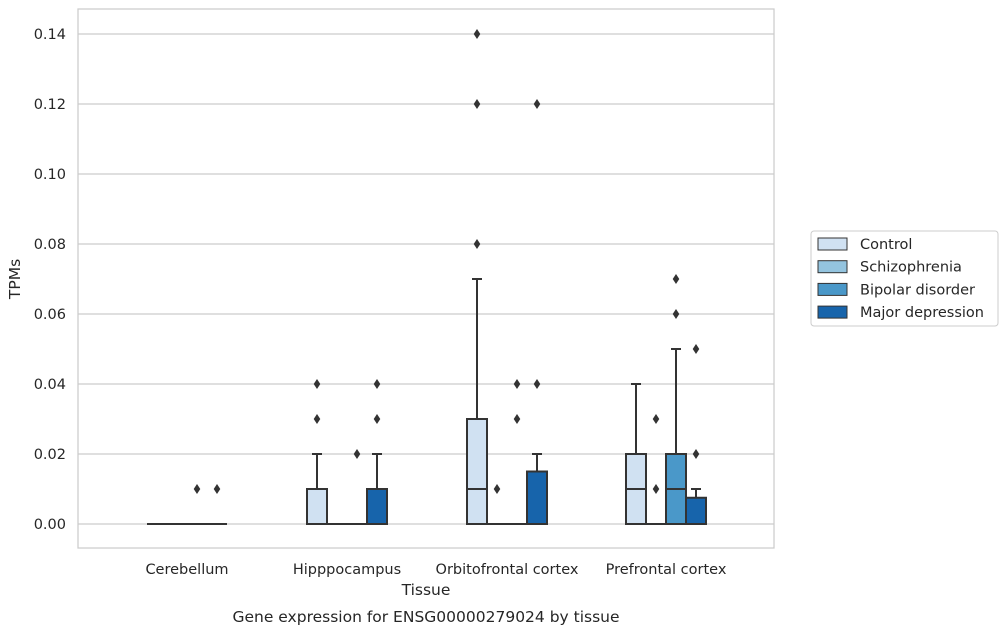  Describe the element at coordinates (50, 280) in the screenshot. I see `y-tick-labels: 0.00 0.02 0.04 0.06 0.08 0.10 0.12 0.14` at that location.